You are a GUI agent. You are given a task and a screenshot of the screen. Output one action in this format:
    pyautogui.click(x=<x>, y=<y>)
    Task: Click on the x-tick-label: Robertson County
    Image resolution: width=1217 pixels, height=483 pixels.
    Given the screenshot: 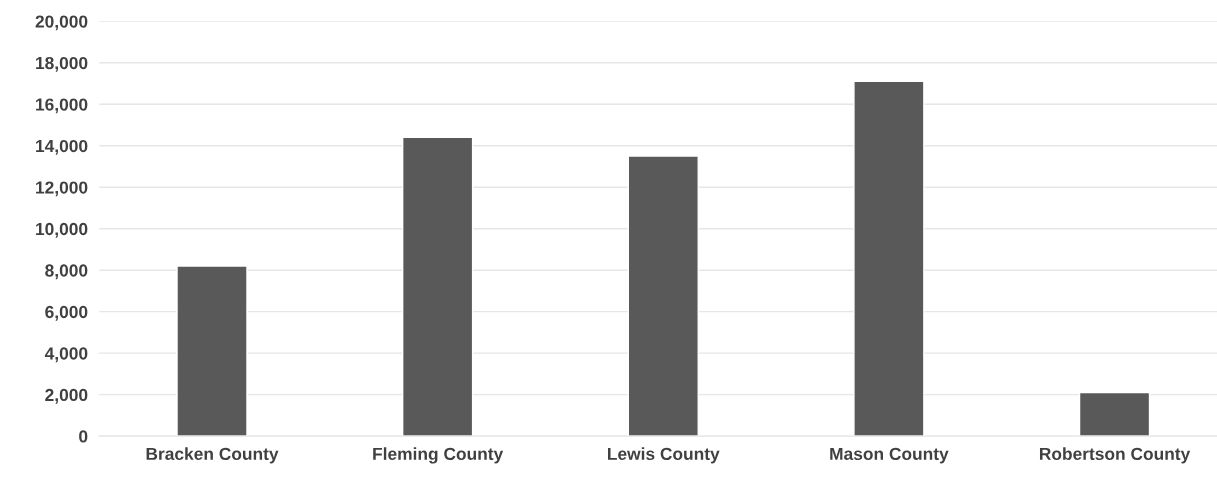 What is the action you would take?
    pyautogui.click(x=1115, y=455)
    